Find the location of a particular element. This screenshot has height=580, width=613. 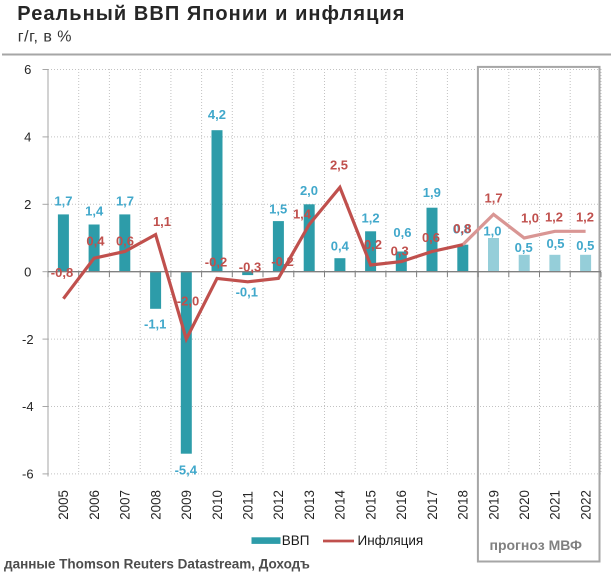

svg-text: 2022 is located at coordinates (585, 505).